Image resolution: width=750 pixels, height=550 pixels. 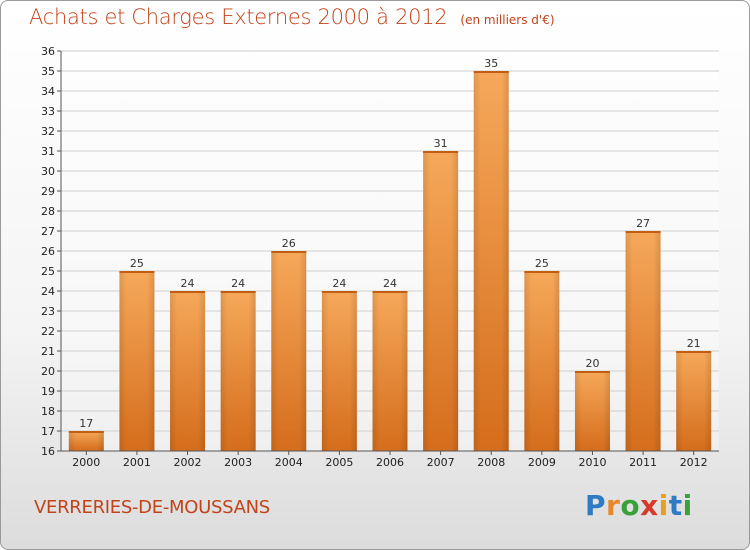 I want to click on y-tick-label: 34, so click(x=48, y=91).